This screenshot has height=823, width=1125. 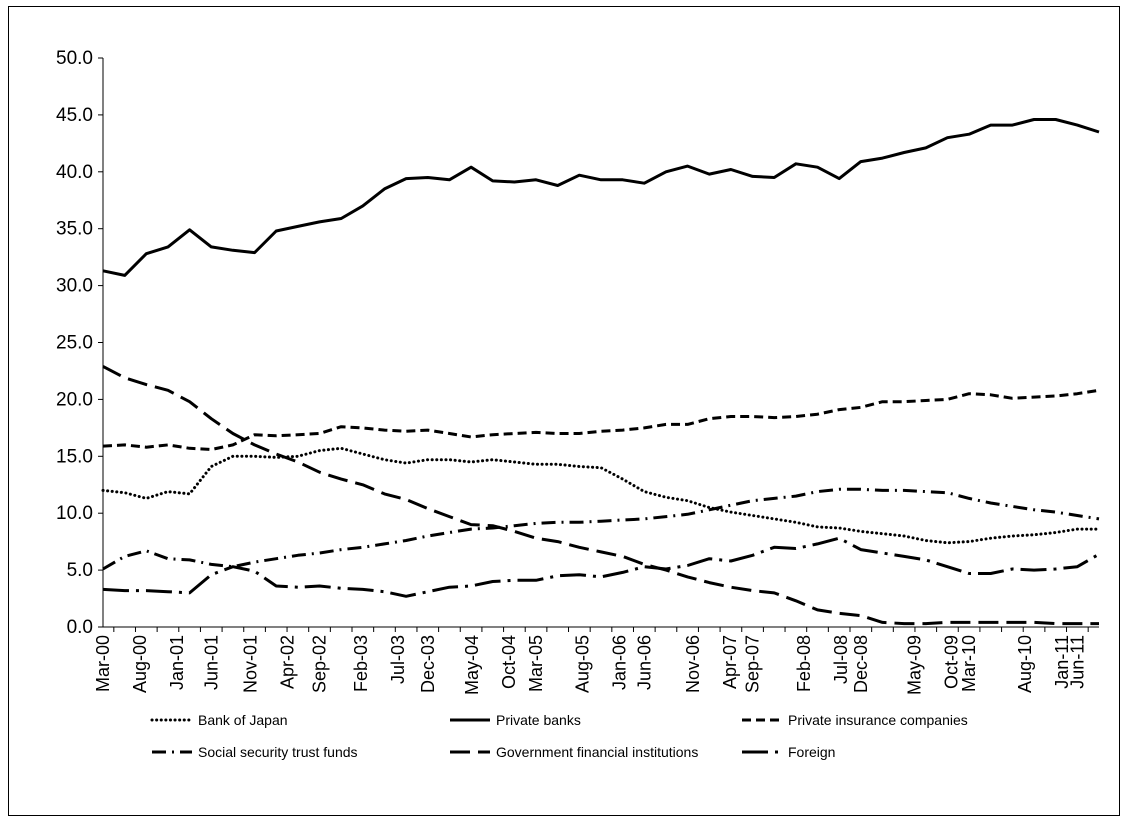 I want to click on legend-label-4: Government financial institutions, so click(x=597, y=752).